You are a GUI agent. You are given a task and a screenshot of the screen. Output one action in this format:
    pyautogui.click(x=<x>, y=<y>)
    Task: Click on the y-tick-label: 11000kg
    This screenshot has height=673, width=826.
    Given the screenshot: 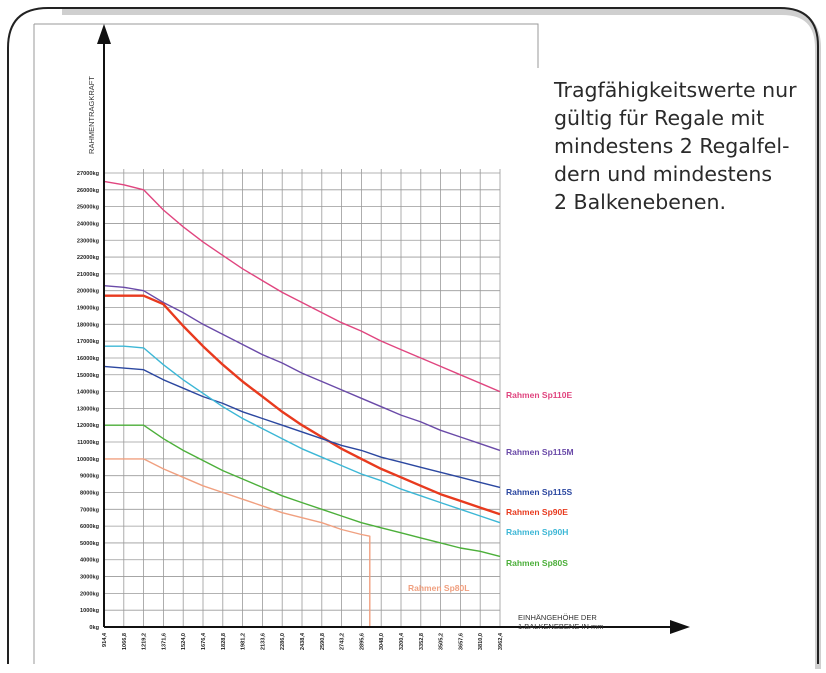 What is the action you would take?
    pyautogui.click(x=88, y=443)
    